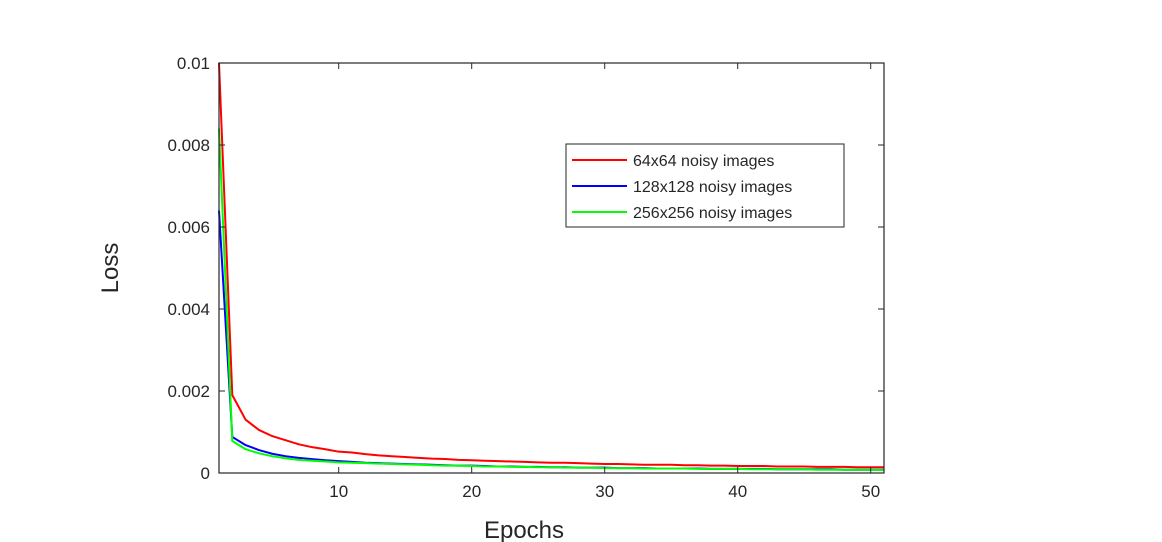 Image resolution: width=1162 pixels, height=542 pixels. Describe the element at coordinates (524, 529) in the screenshot. I see `x-axis-label: Epochs` at that location.